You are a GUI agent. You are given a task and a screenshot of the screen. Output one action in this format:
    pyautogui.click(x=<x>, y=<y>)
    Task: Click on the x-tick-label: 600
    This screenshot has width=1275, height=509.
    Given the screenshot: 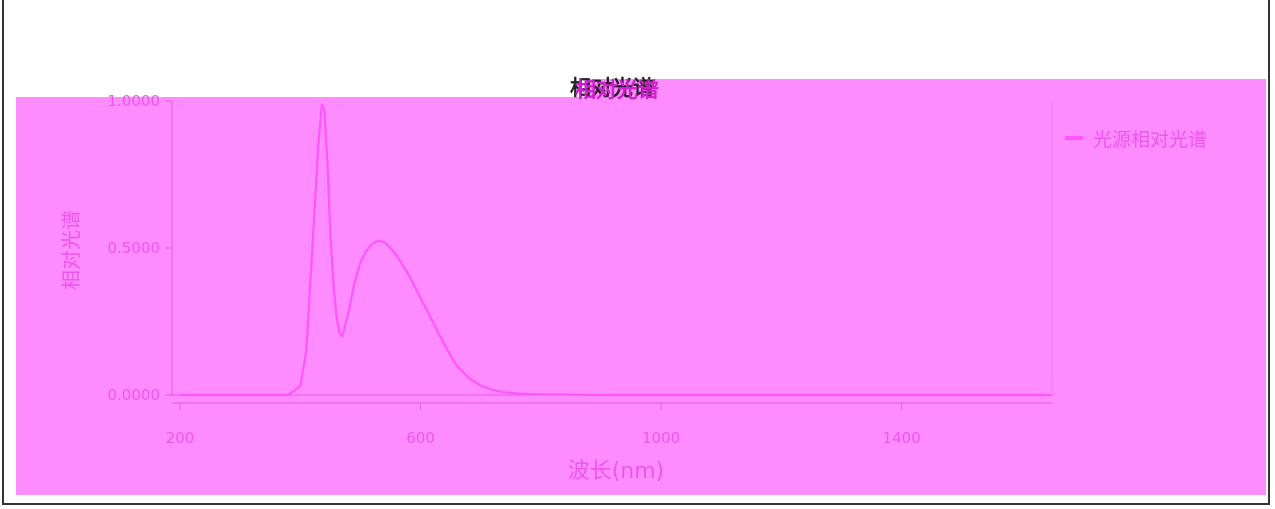 What is the action you would take?
    pyautogui.click(x=420, y=438)
    